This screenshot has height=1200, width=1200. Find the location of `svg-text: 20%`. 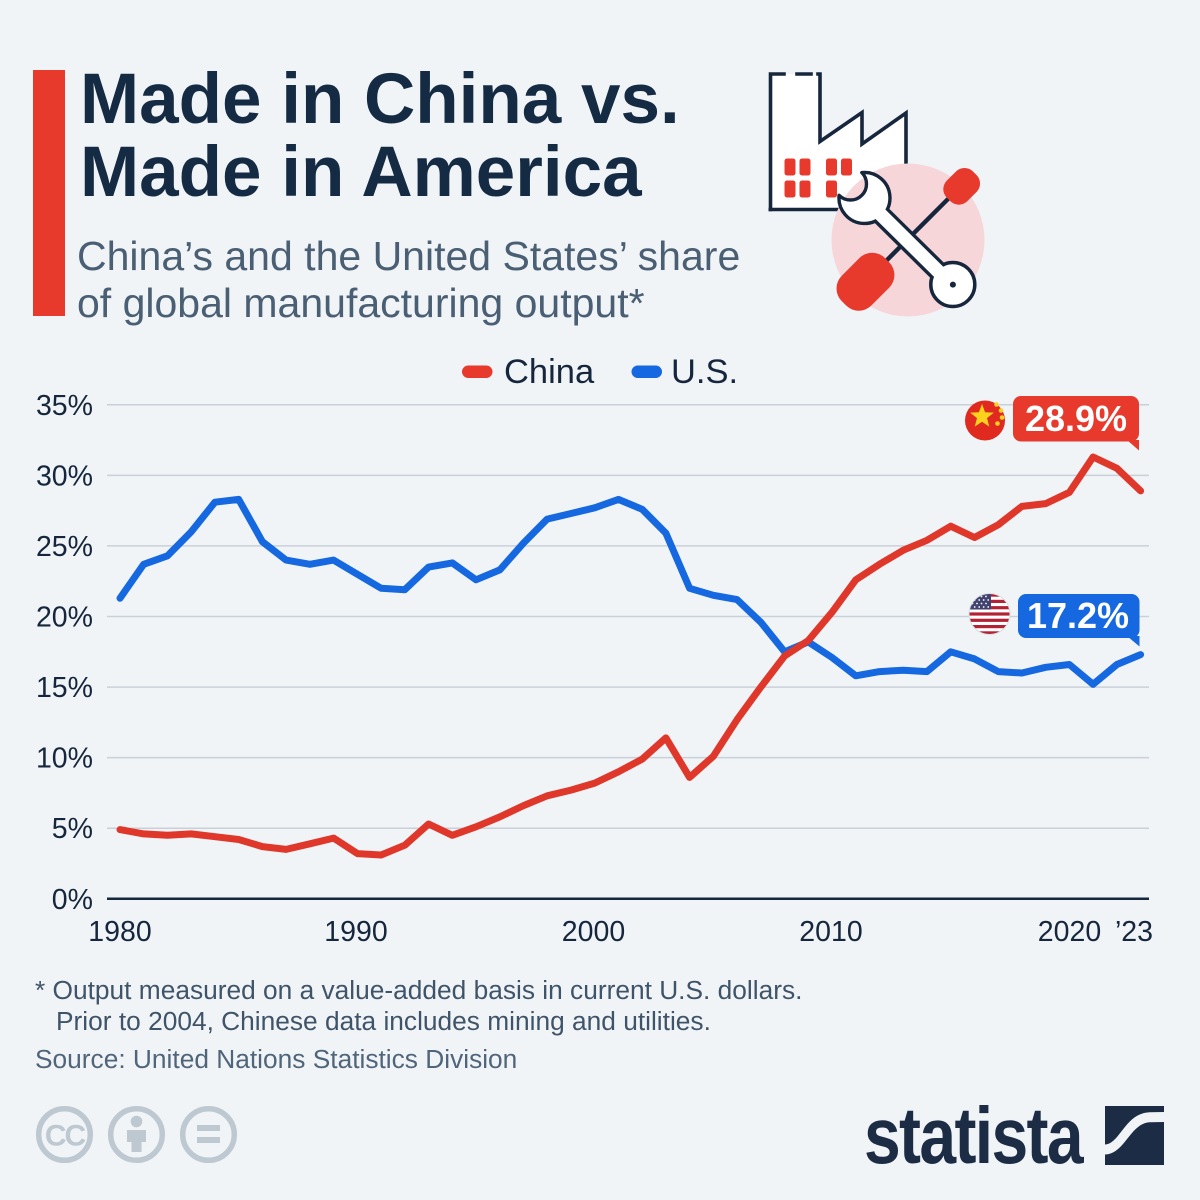

svg-text: 20% is located at coordinates (64, 618).